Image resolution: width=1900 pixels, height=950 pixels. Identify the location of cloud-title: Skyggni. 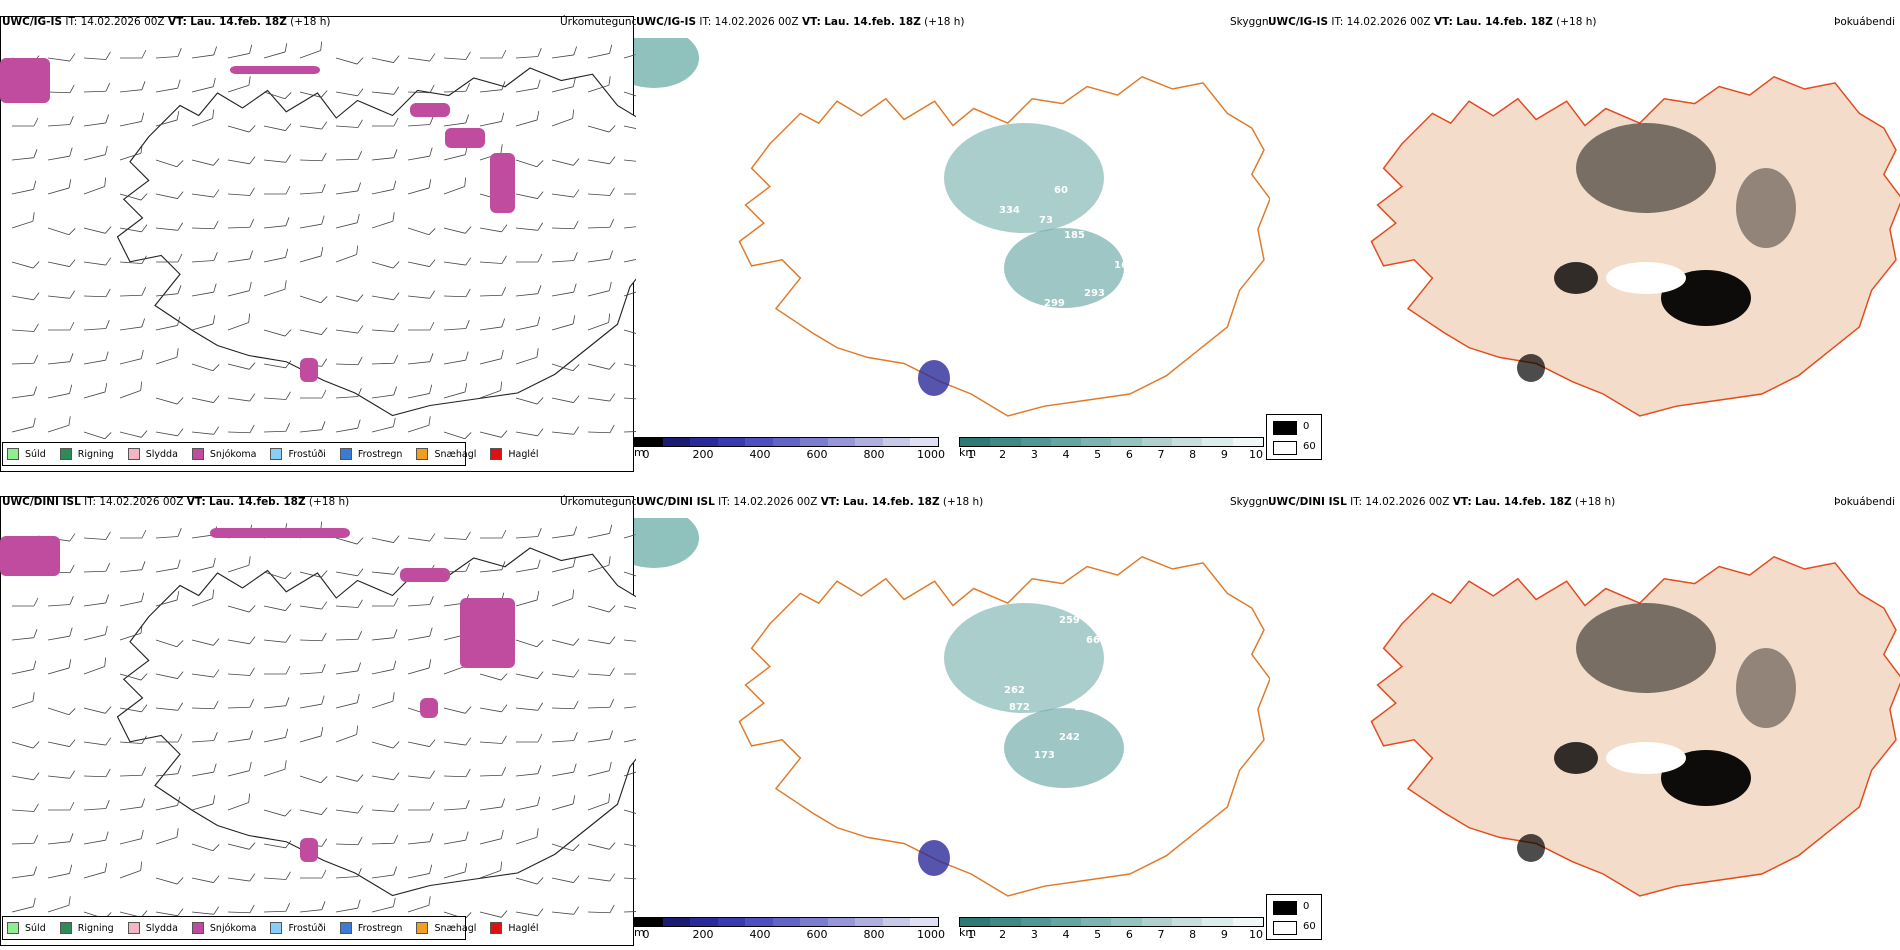
(1250, 22).